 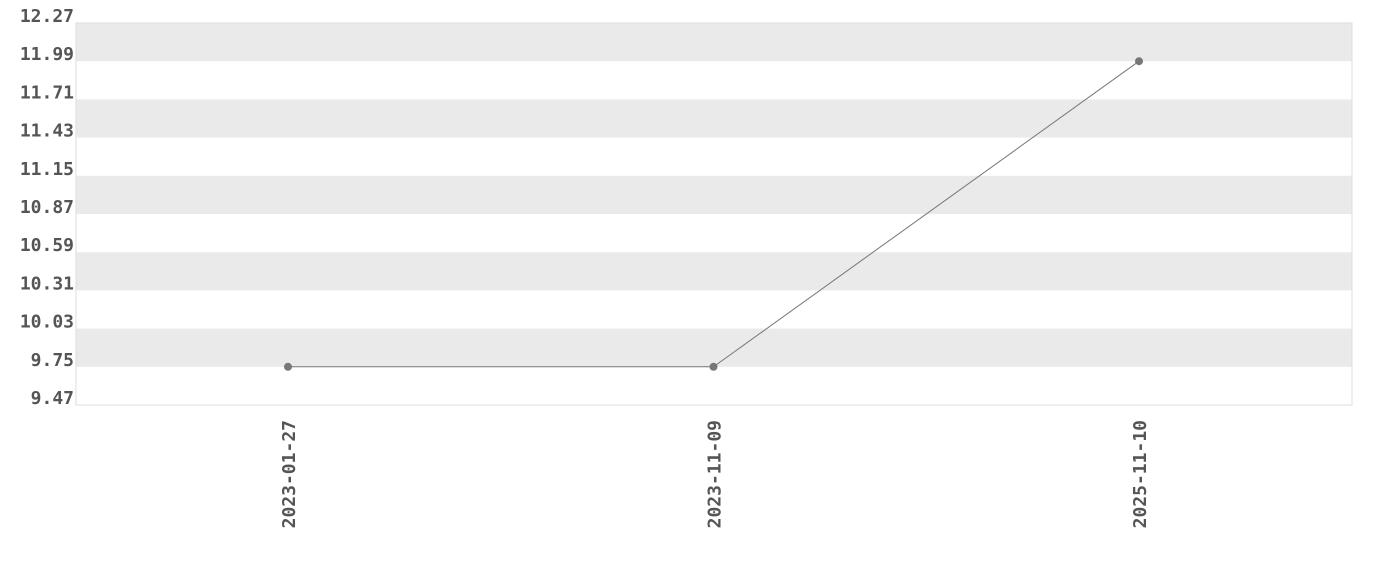 I want to click on y-tick-label: 11.99, so click(x=47, y=54).